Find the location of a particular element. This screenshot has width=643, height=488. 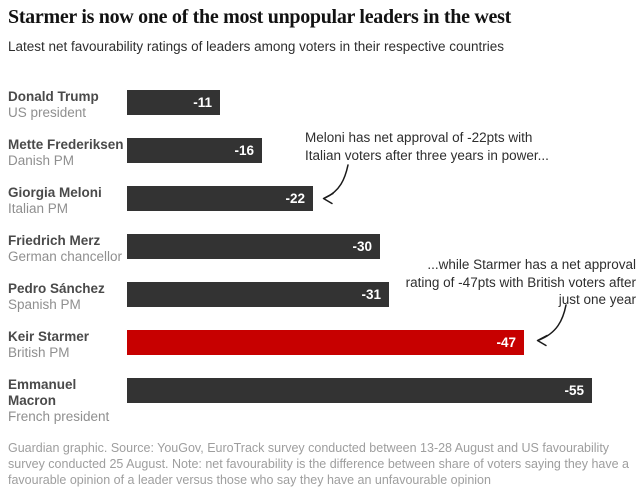

leader-name: Emmanuel Macron is located at coordinates (42, 392).